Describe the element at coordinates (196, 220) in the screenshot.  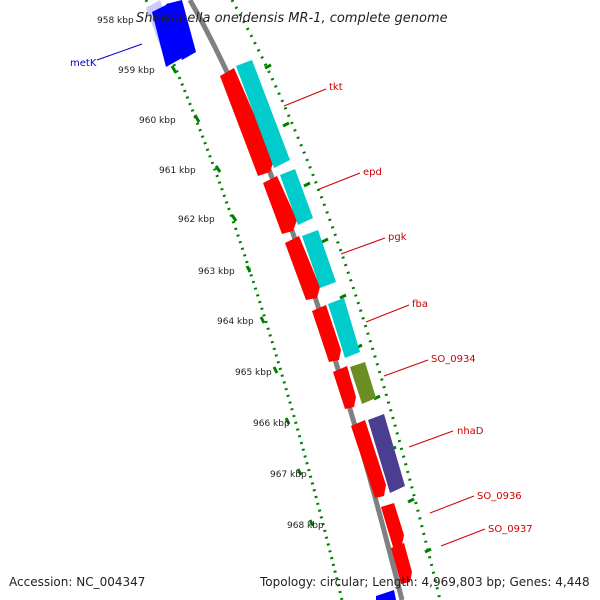
I see `kbp-label-962: 962 kbp` at that location.